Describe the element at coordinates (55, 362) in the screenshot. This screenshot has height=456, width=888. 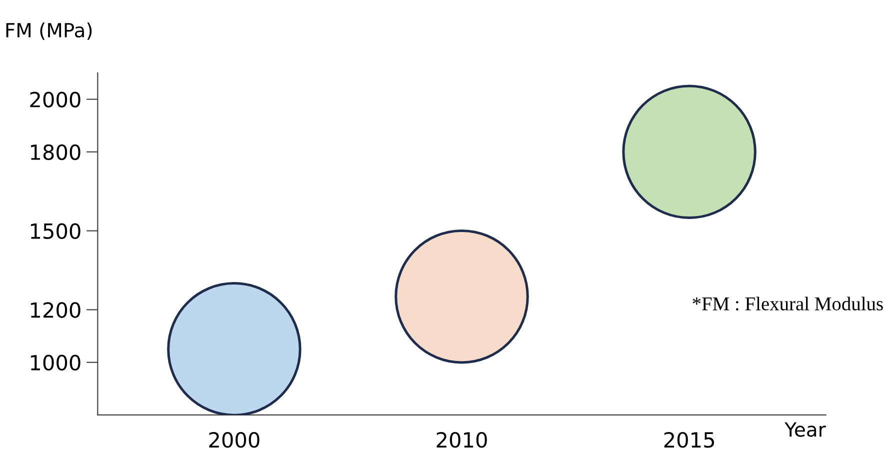
I see `y-tick-label: 1000` at that location.